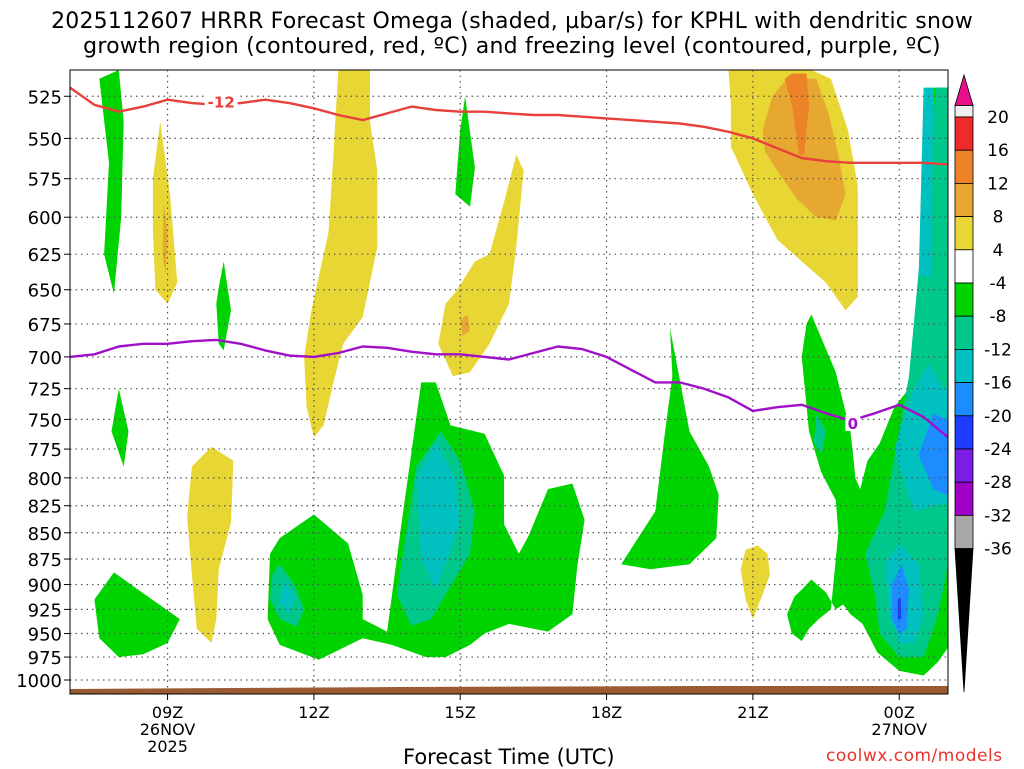  I want to click on y-tick-label-575: 575, so click(45, 180).